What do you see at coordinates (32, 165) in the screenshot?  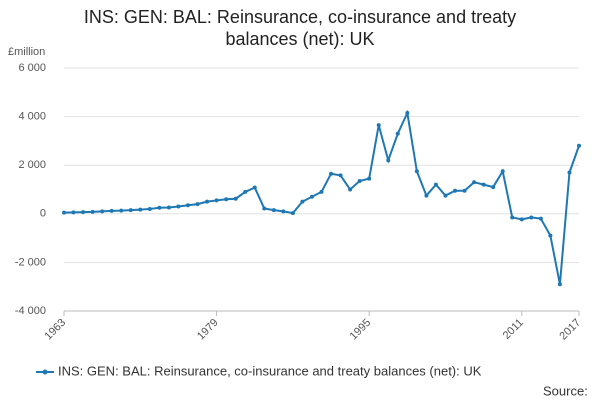 I see `y-tick-label: 2 000` at bounding box center [32, 165].